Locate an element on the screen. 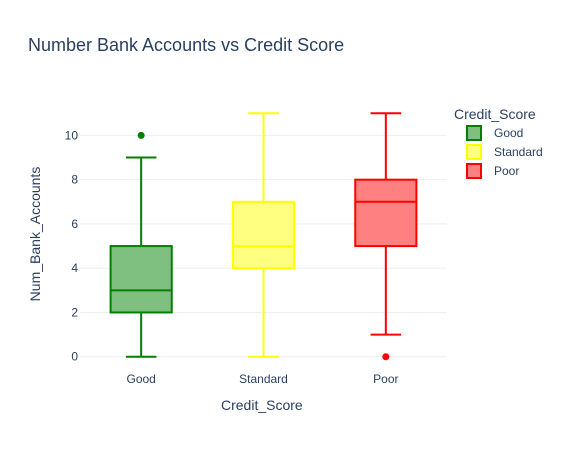 Image resolution: width=567 pixels, height=455 pixels. x-tick-label: Good is located at coordinates (140, 379).